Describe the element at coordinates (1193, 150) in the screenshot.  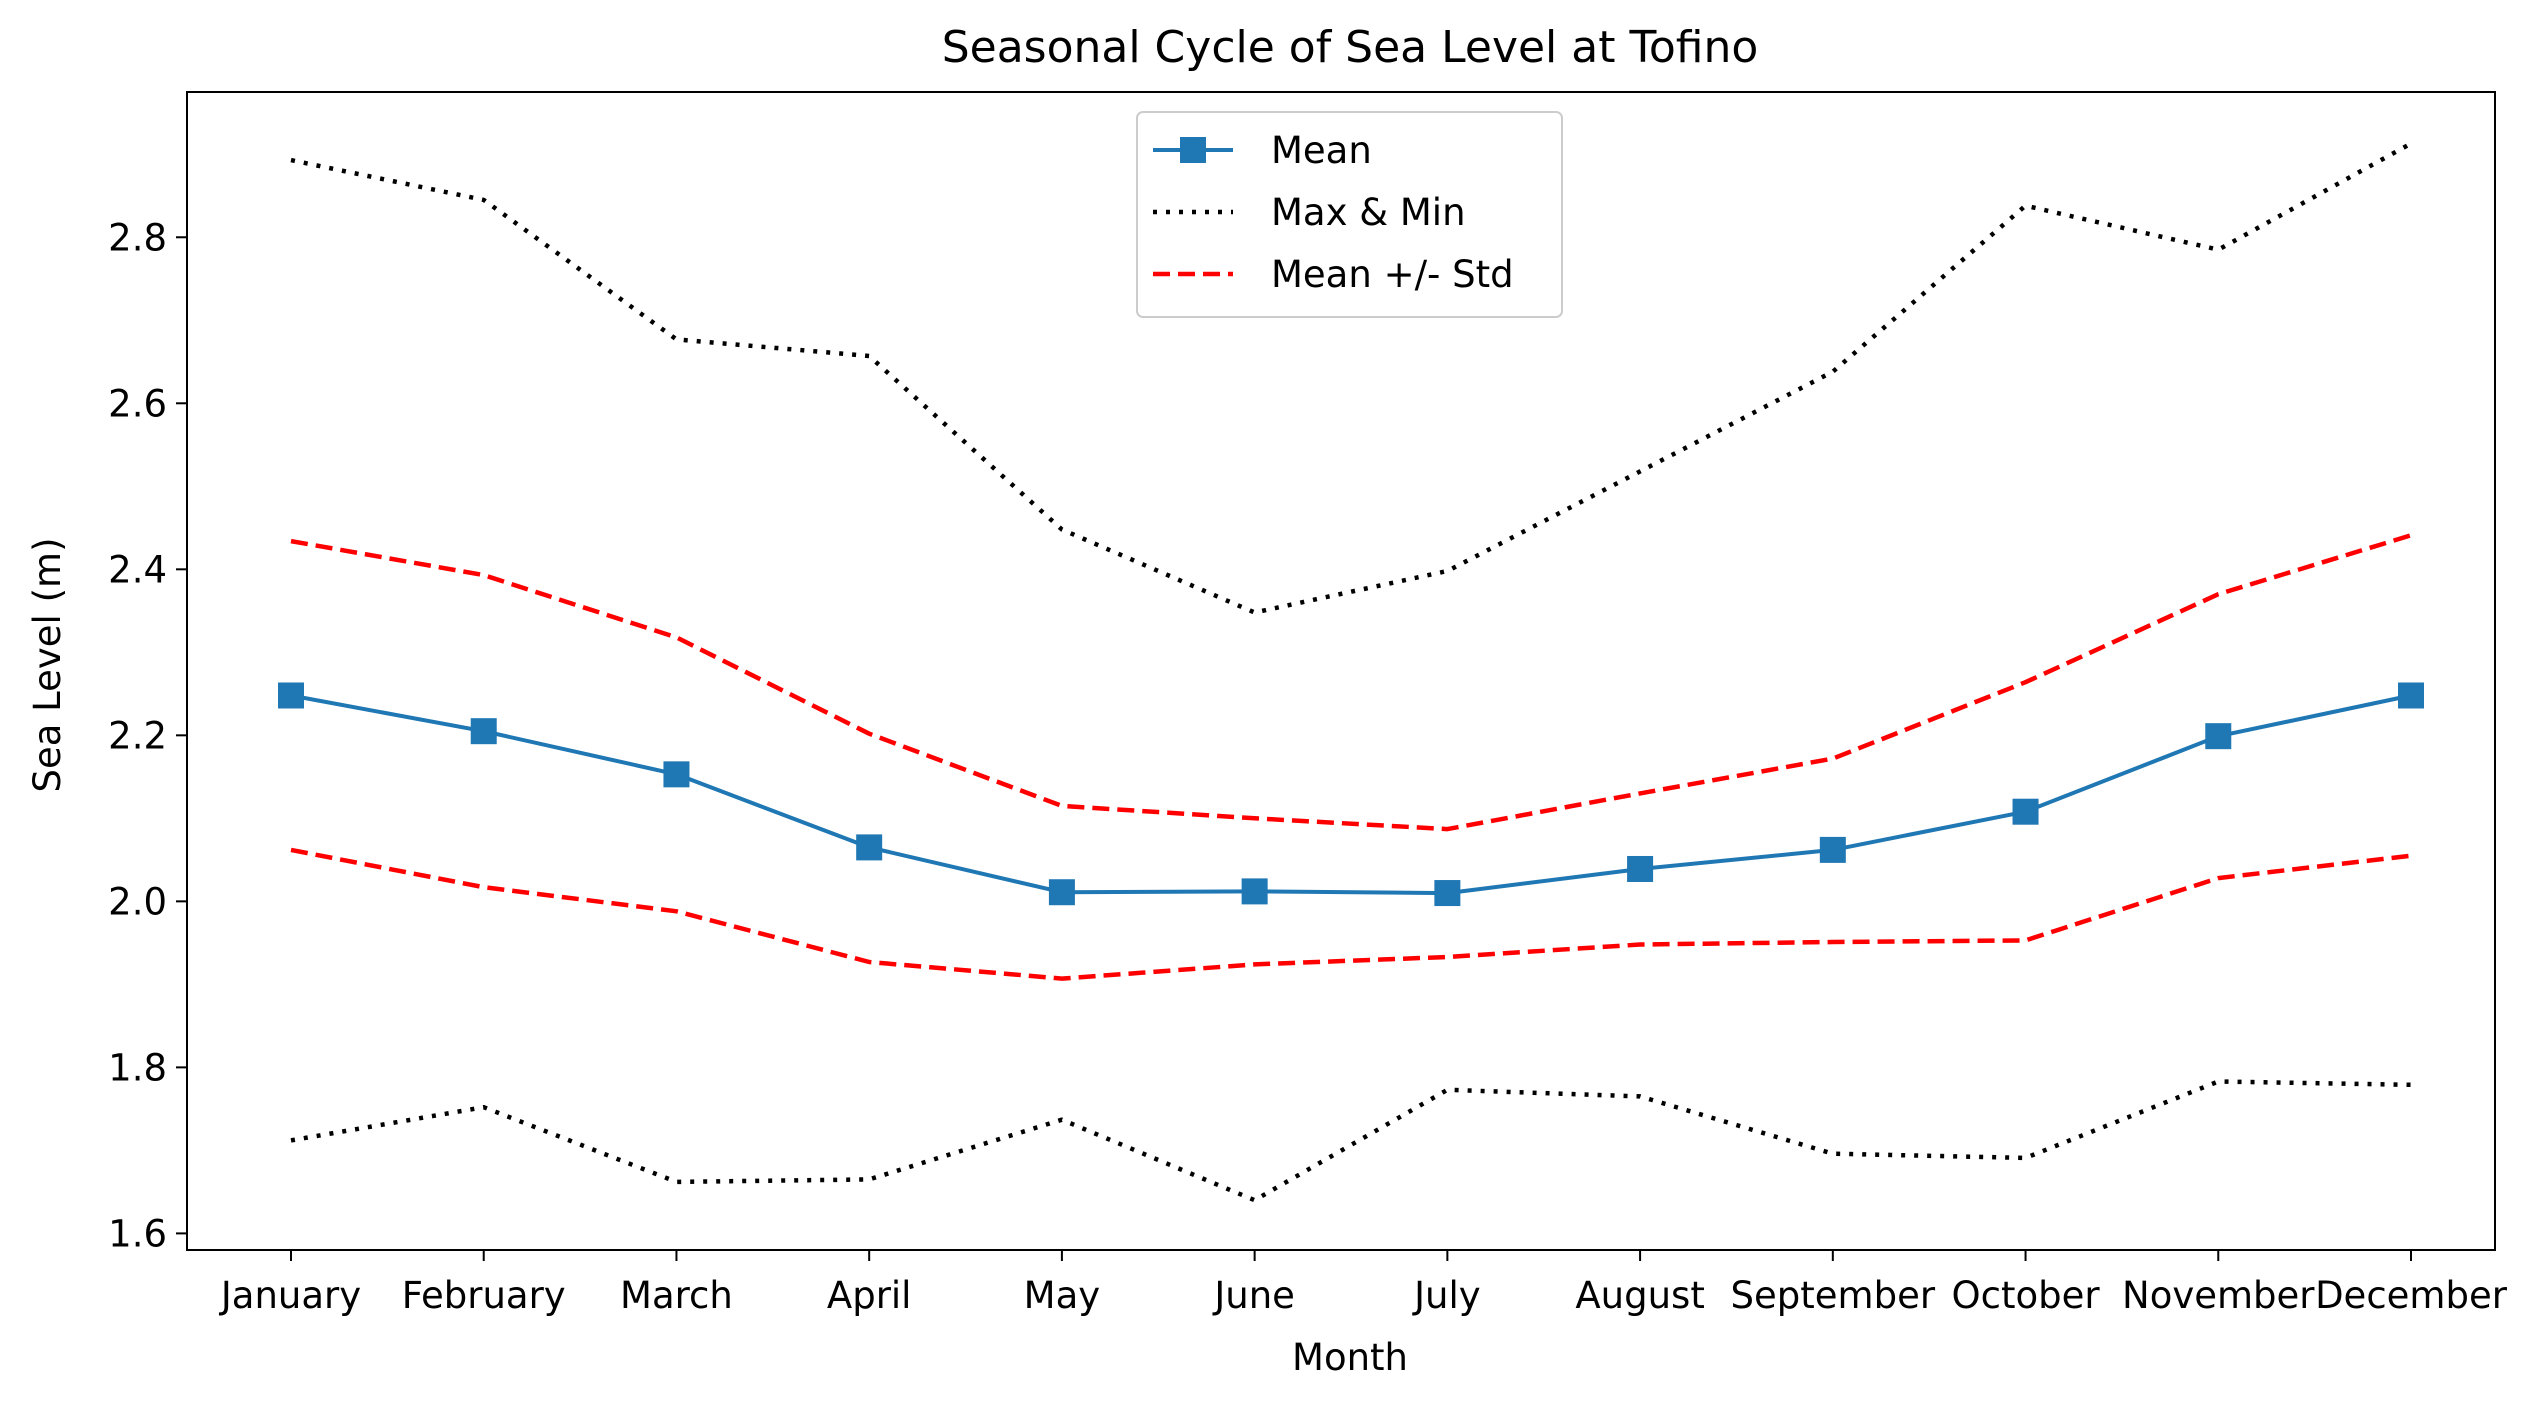
I see `legend-marker` at that location.